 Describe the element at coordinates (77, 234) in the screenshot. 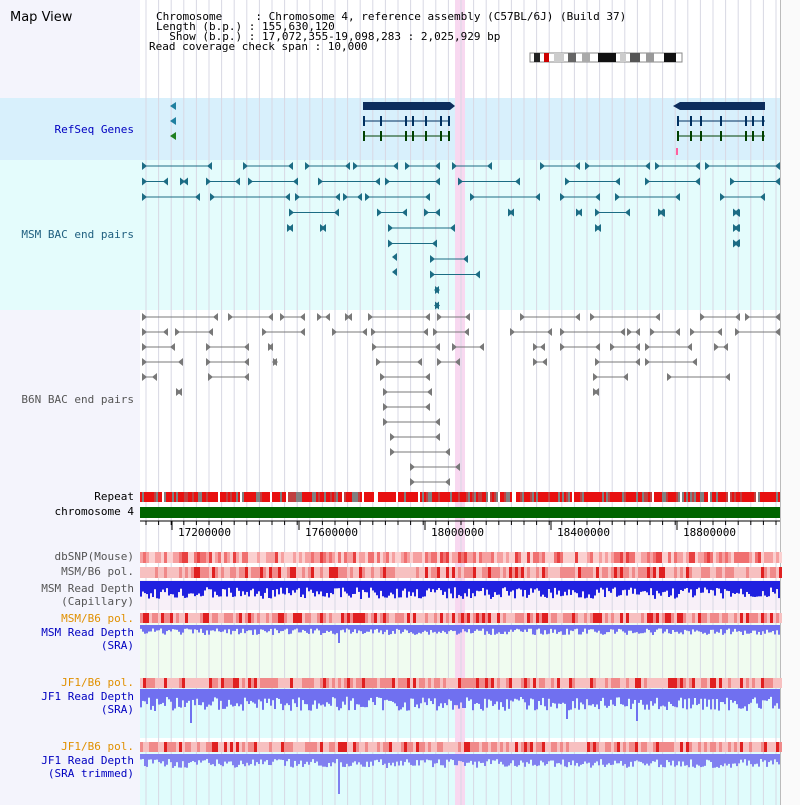

I see `msm-bac-label: MSM BAC end pairs` at that location.